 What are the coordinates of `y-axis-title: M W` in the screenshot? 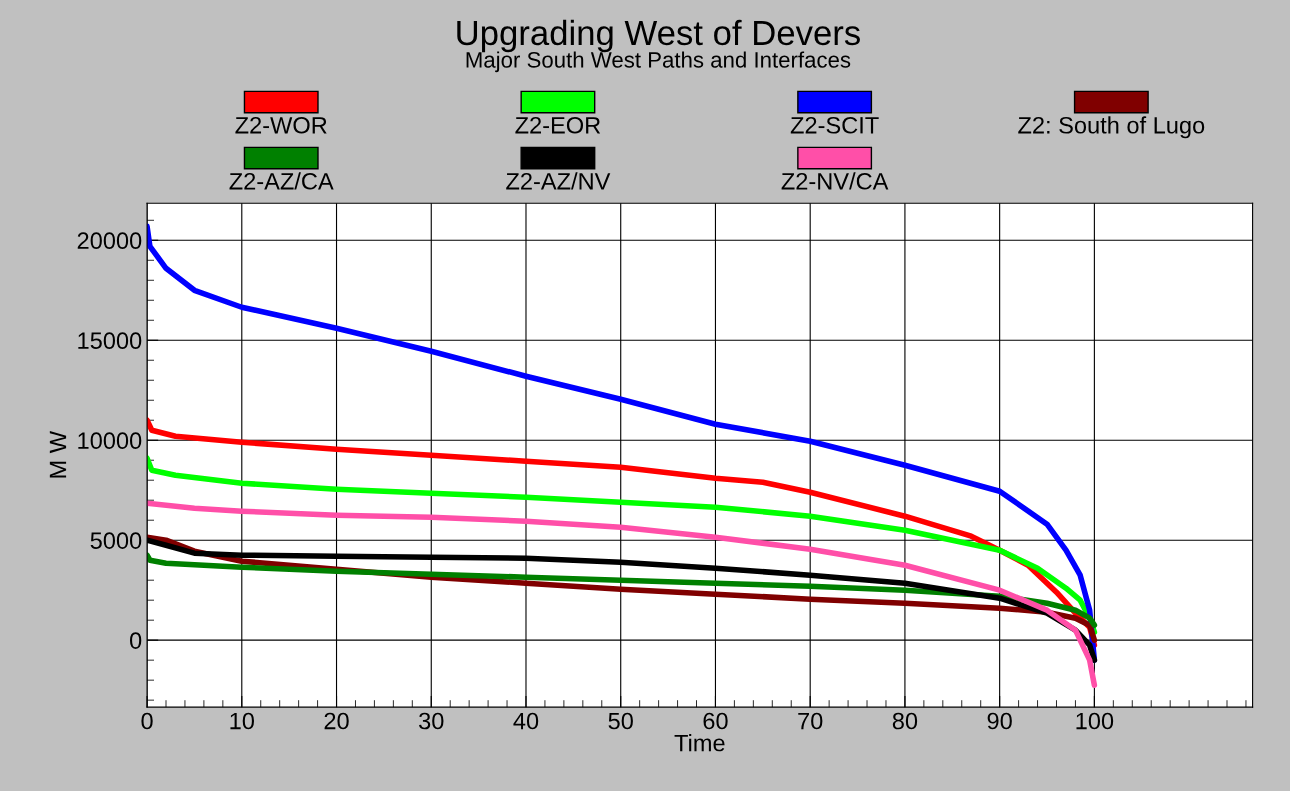 It's located at (58, 454).